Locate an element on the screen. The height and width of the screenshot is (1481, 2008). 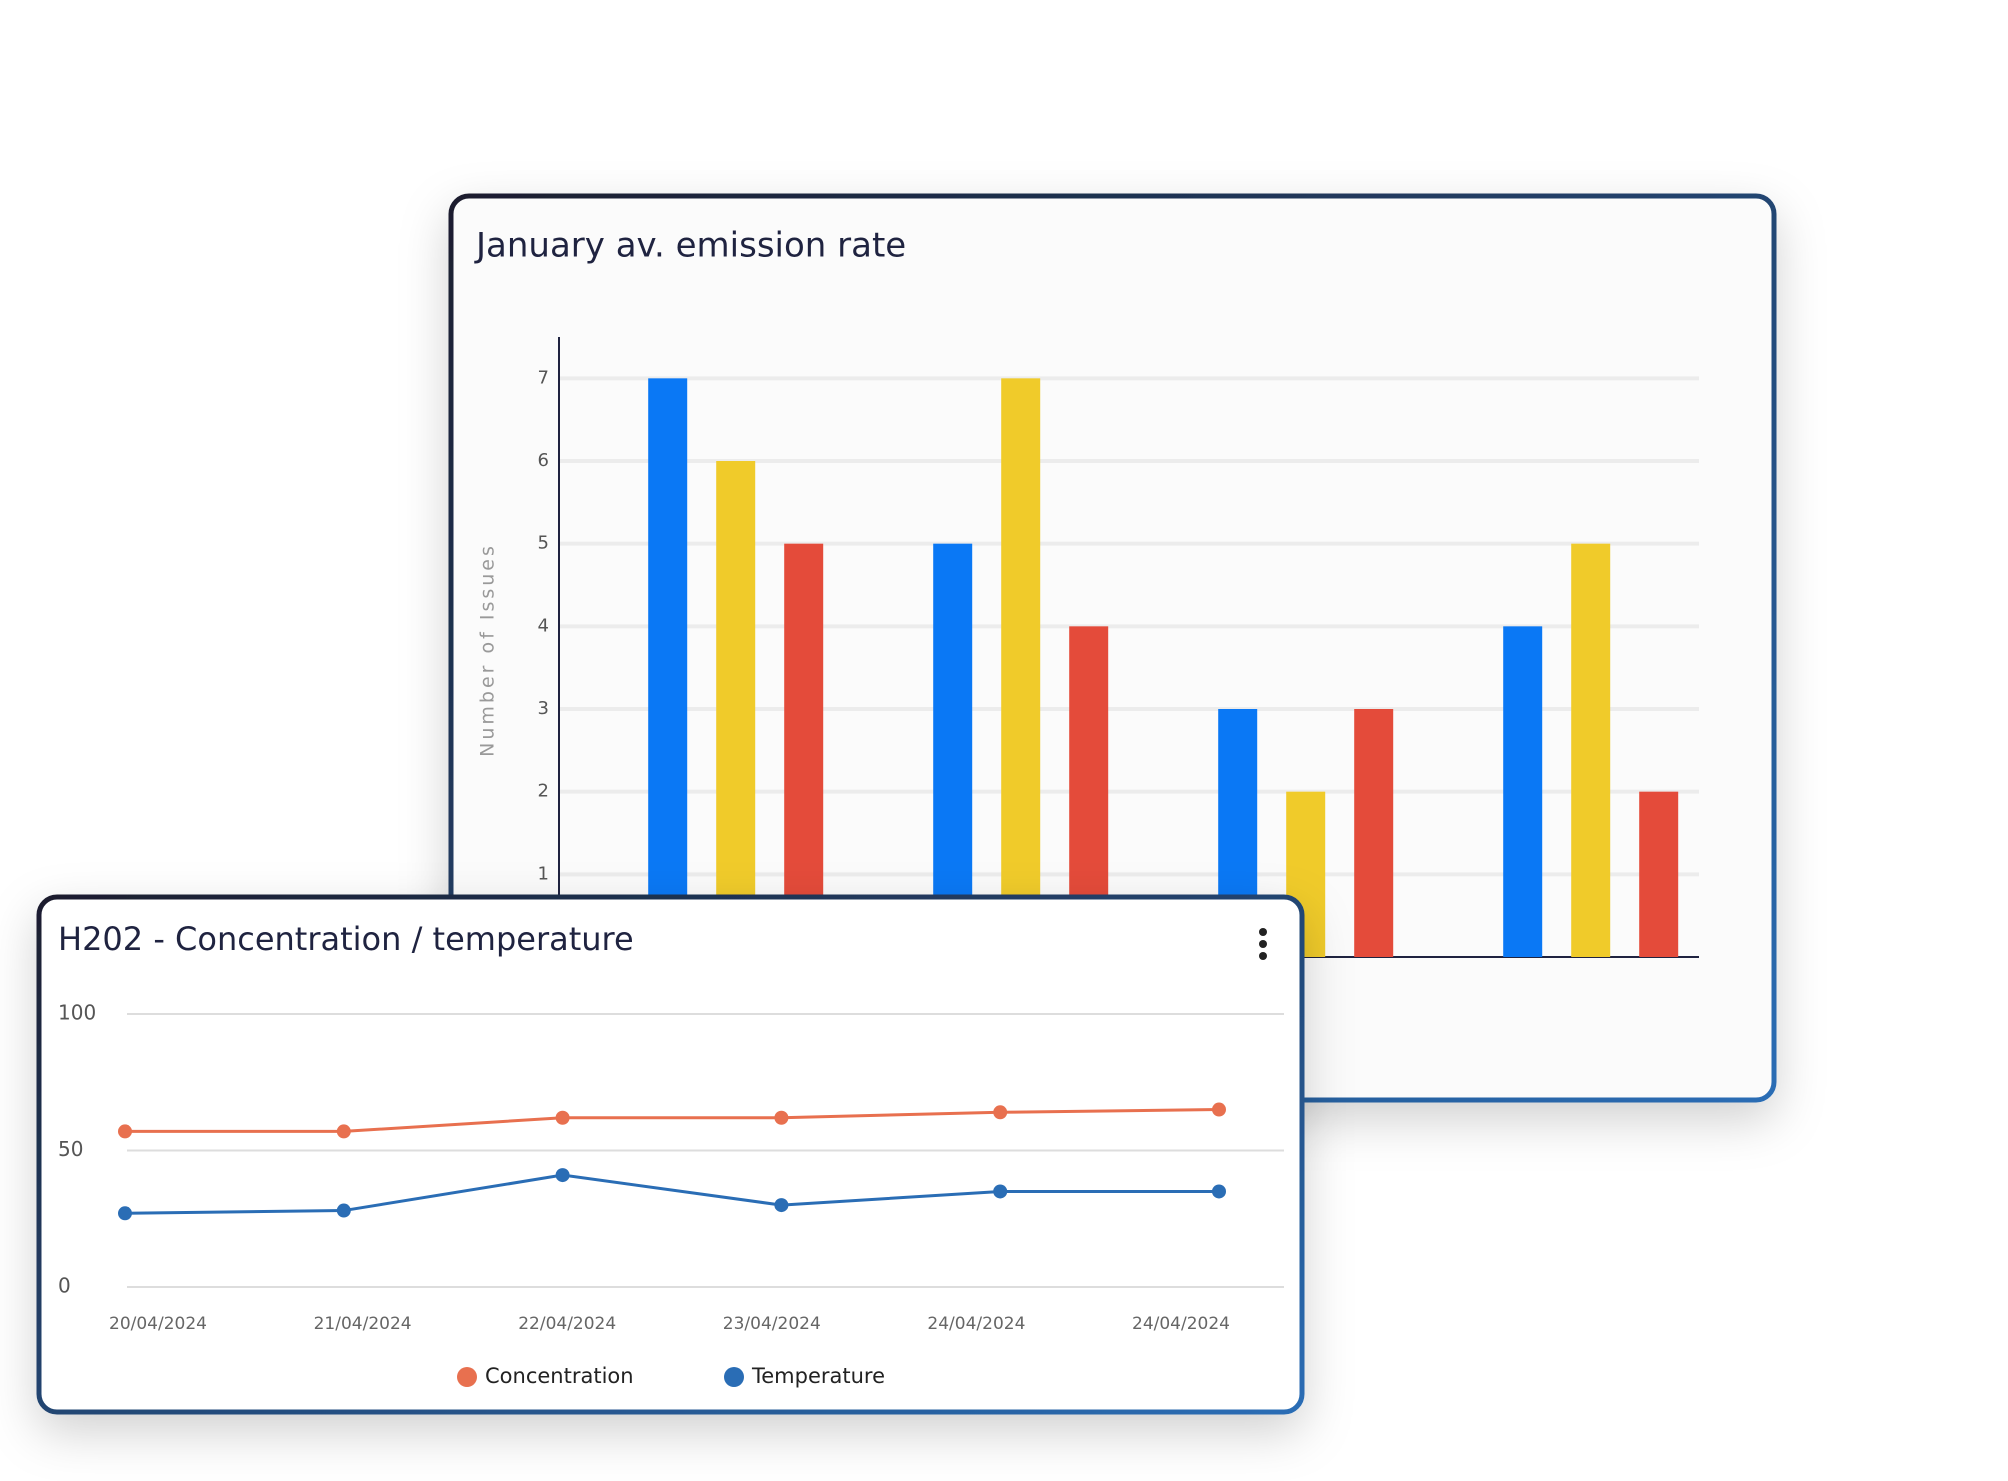
y-tick-label: 7 is located at coordinates (543, 377).